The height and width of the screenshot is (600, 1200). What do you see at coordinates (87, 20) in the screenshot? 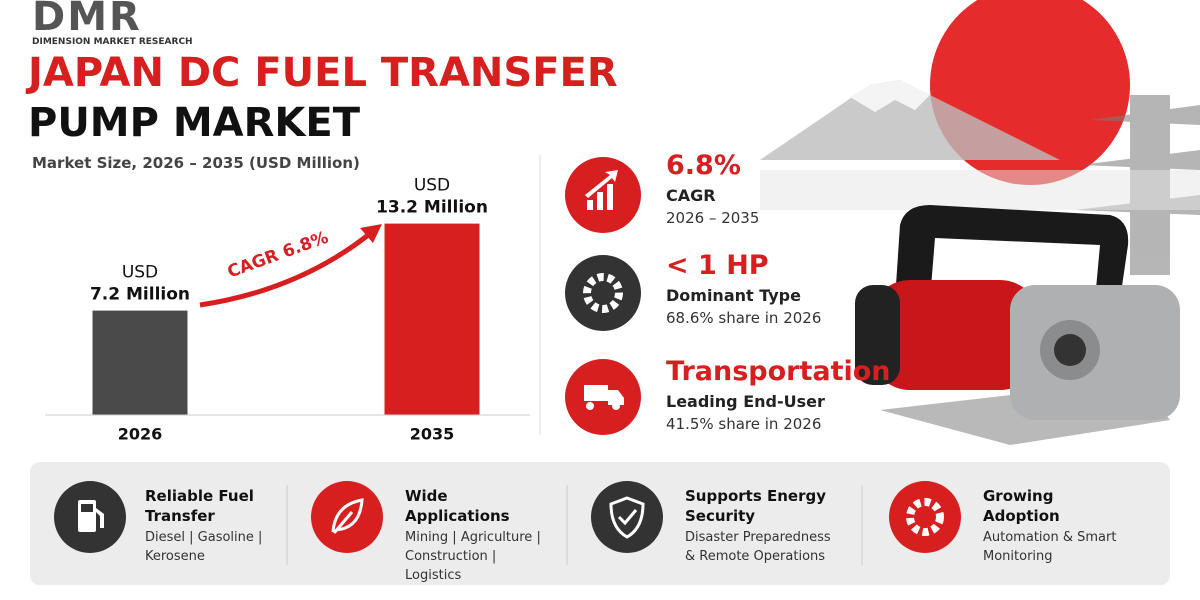
I see `logo: DMR` at bounding box center [87, 20].